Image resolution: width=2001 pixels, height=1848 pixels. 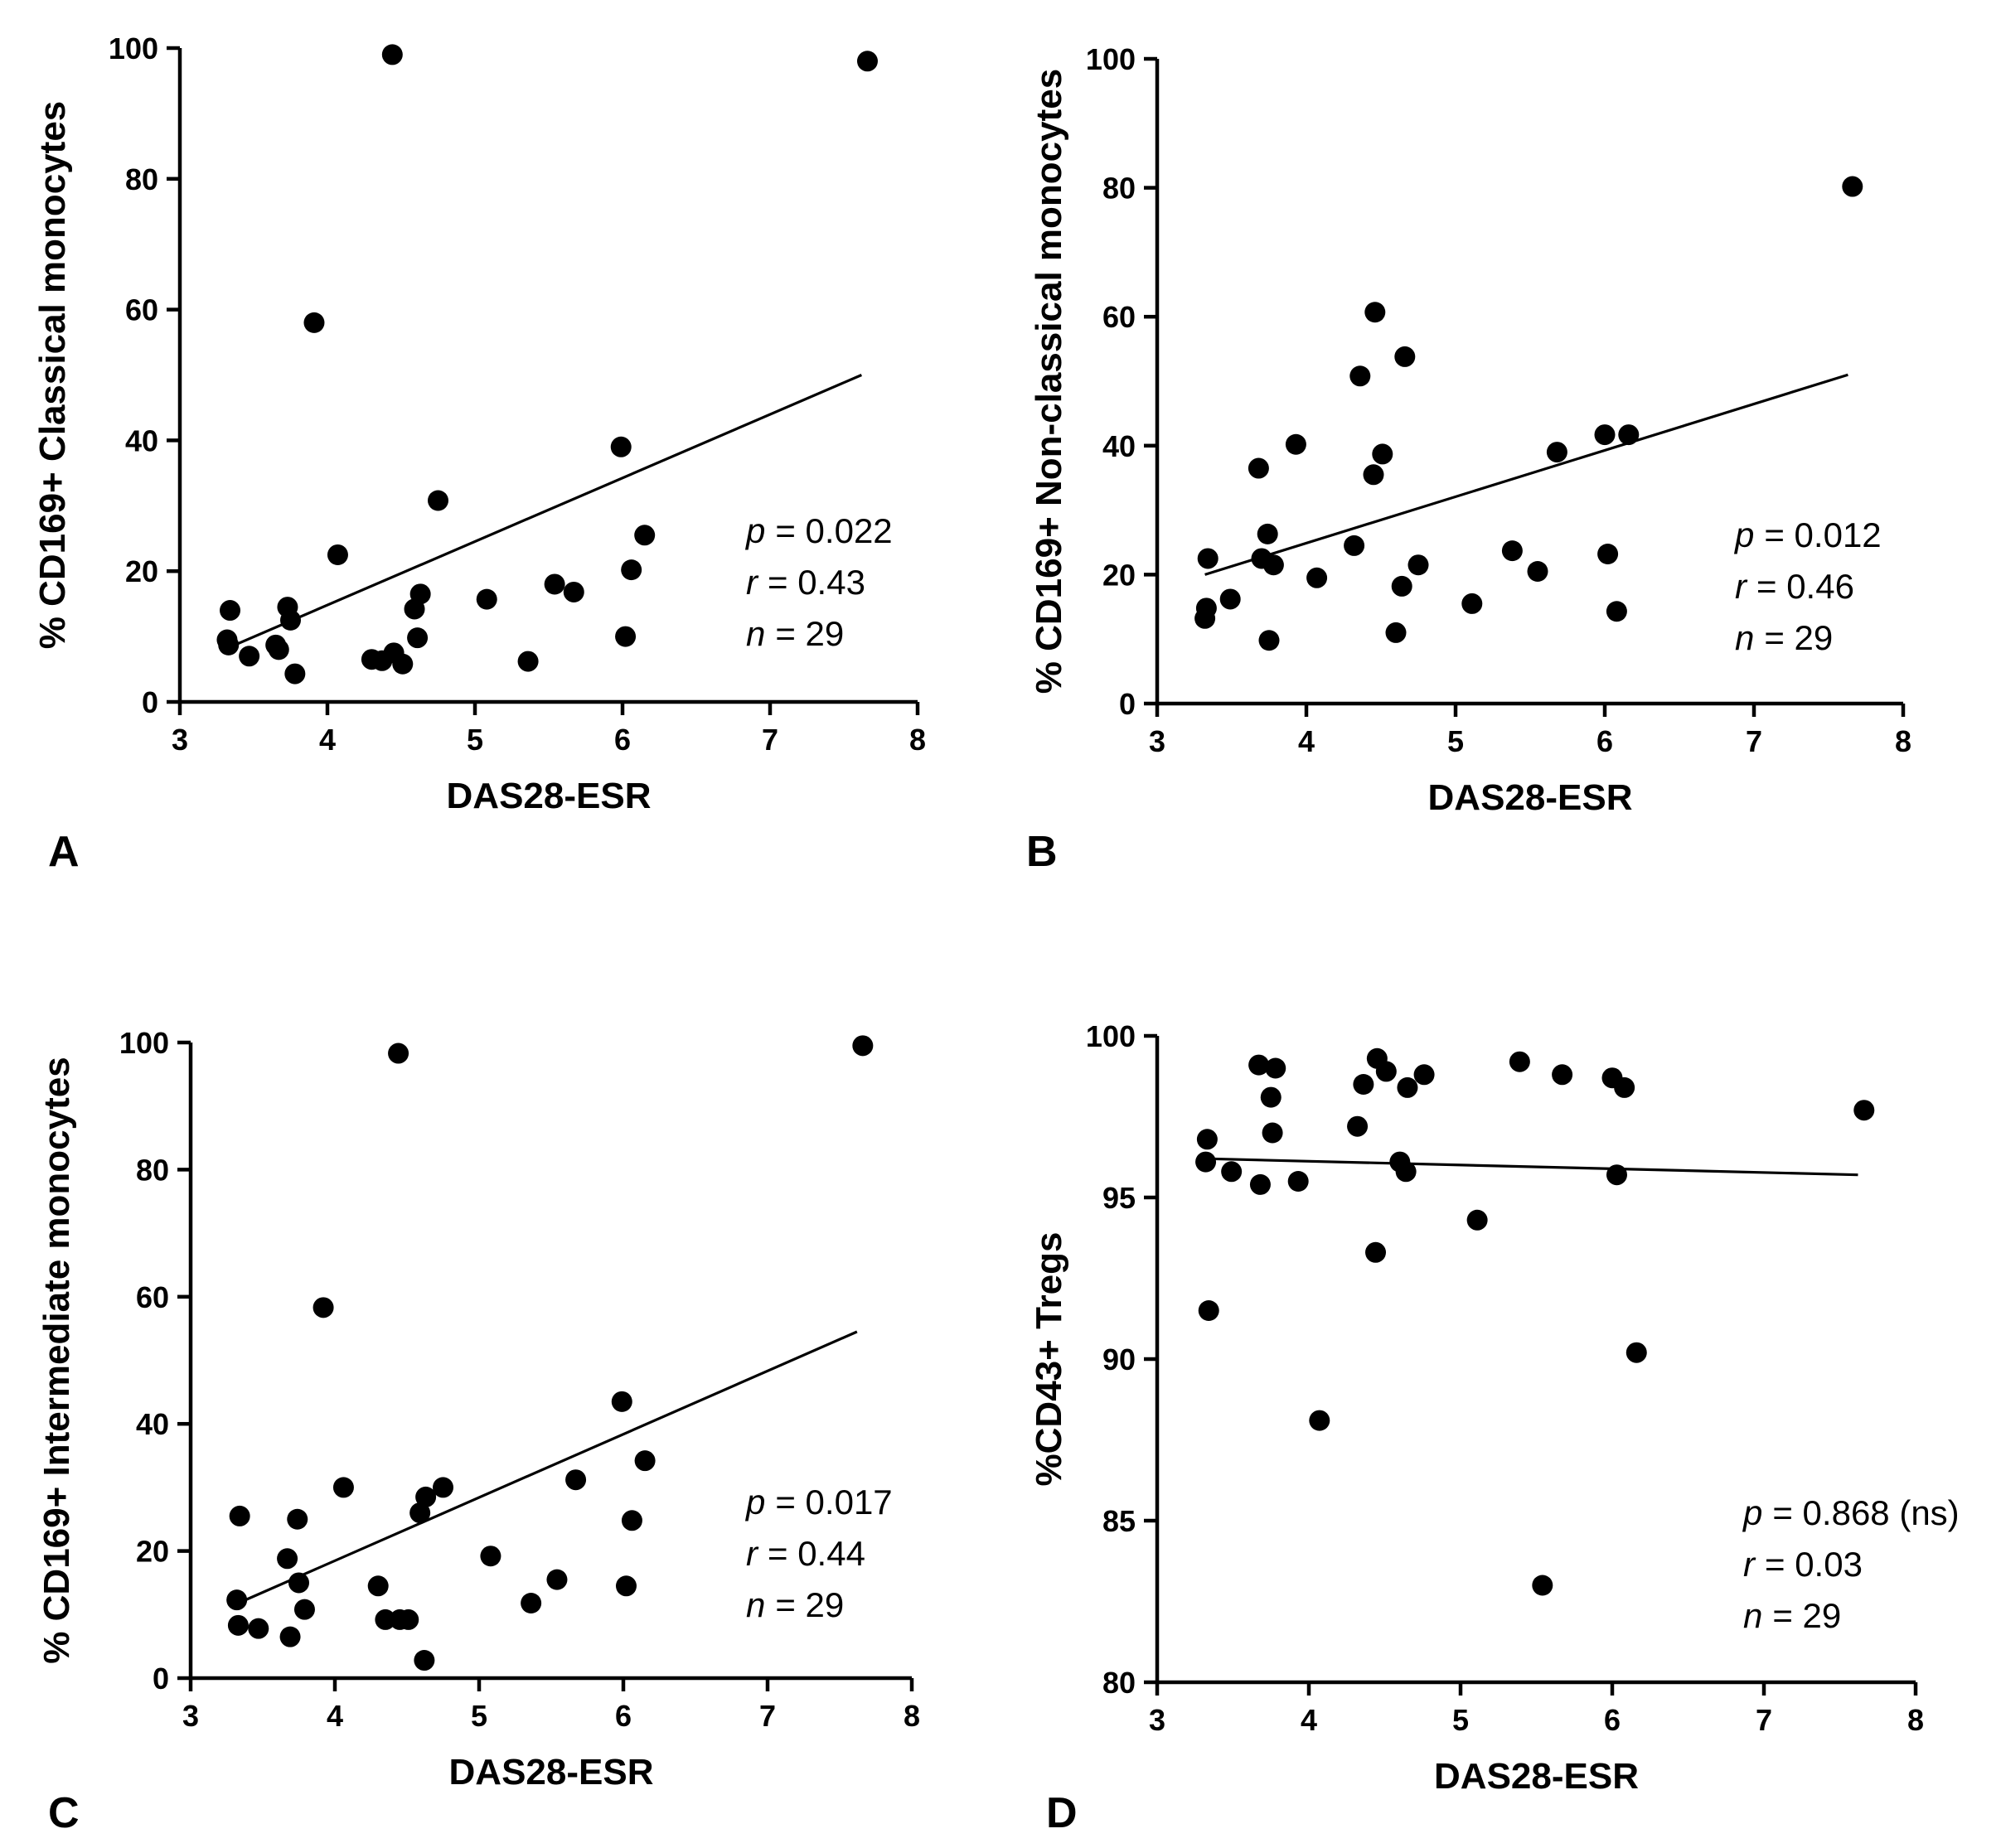 What do you see at coordinates (1119, 1198) in the screenshot?
I see `y-tick-label: 95` at bounding box center [1119, 1198].